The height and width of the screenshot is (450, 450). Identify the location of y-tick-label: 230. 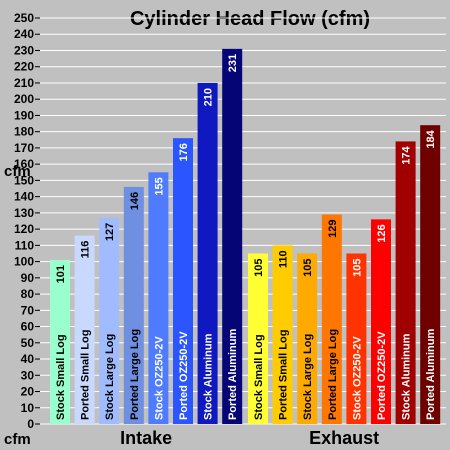
(24, 50).